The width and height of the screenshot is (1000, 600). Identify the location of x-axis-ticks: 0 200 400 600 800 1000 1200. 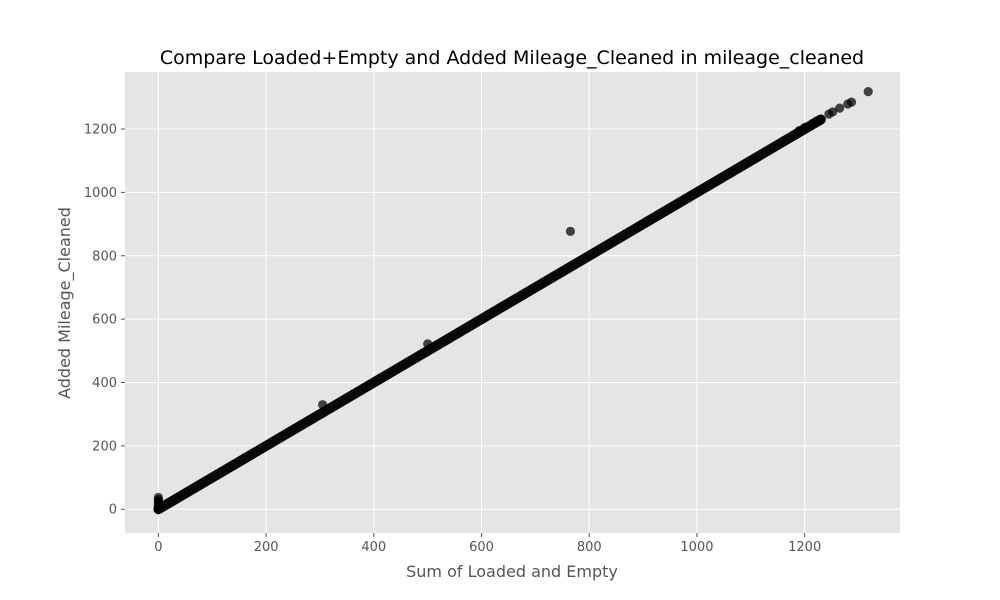
(487, 544).